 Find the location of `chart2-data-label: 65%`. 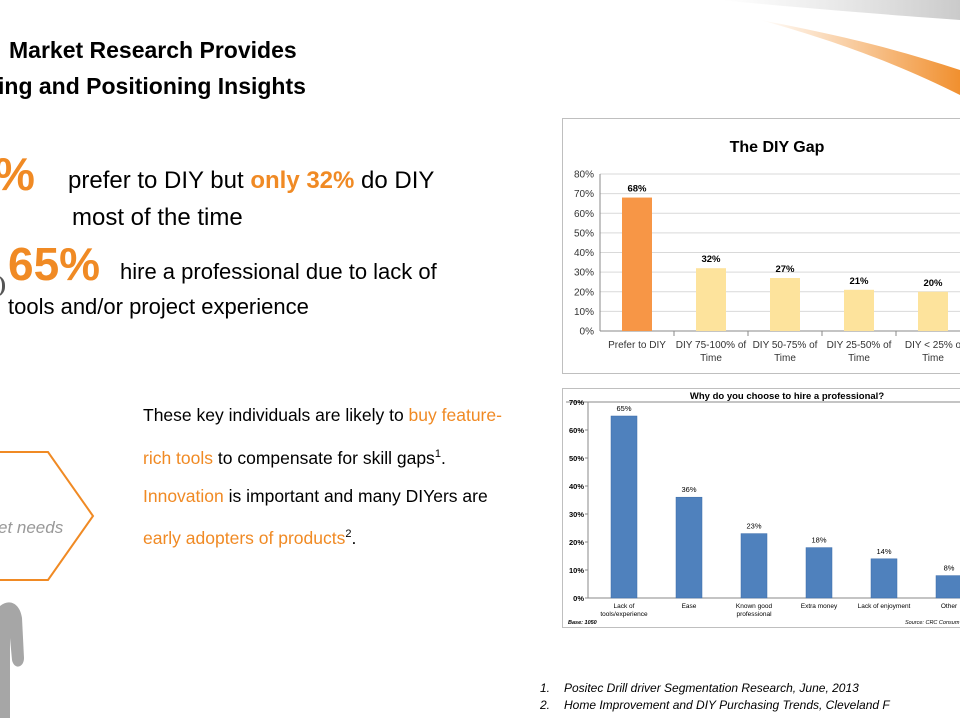

chart2-data-label: 65% is located at coordinates (623, 408).